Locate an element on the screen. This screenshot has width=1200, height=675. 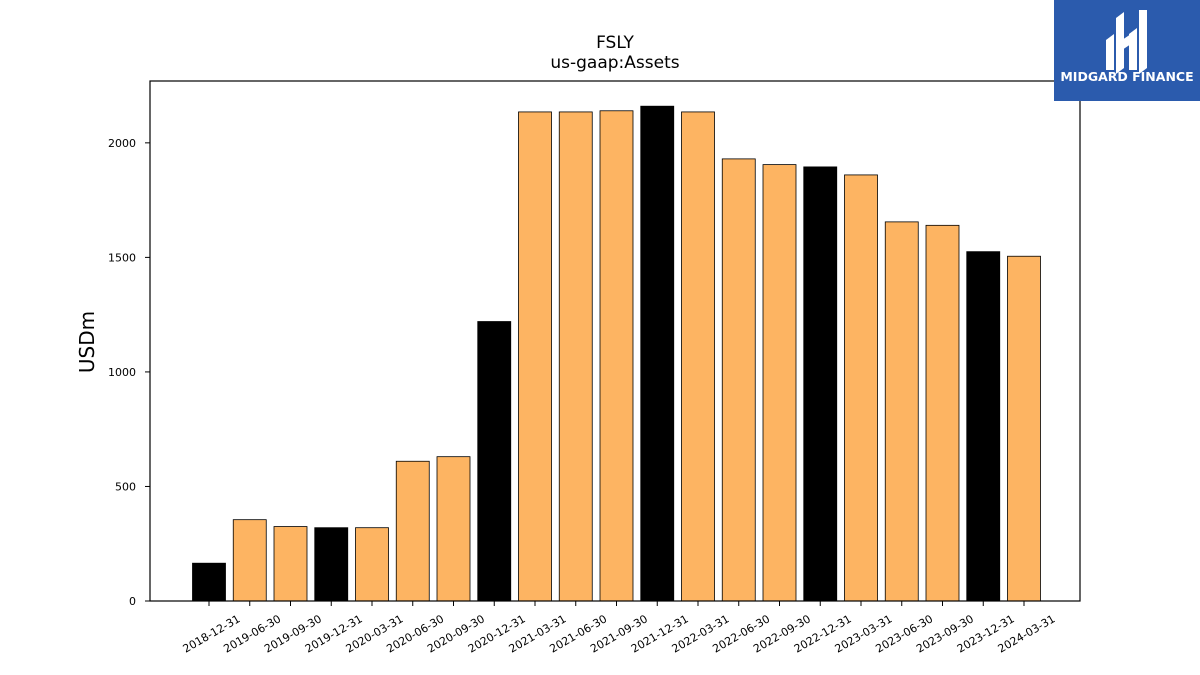
brand-logo: MIDGARD FINANCE is located at coordinates (1127, 50).